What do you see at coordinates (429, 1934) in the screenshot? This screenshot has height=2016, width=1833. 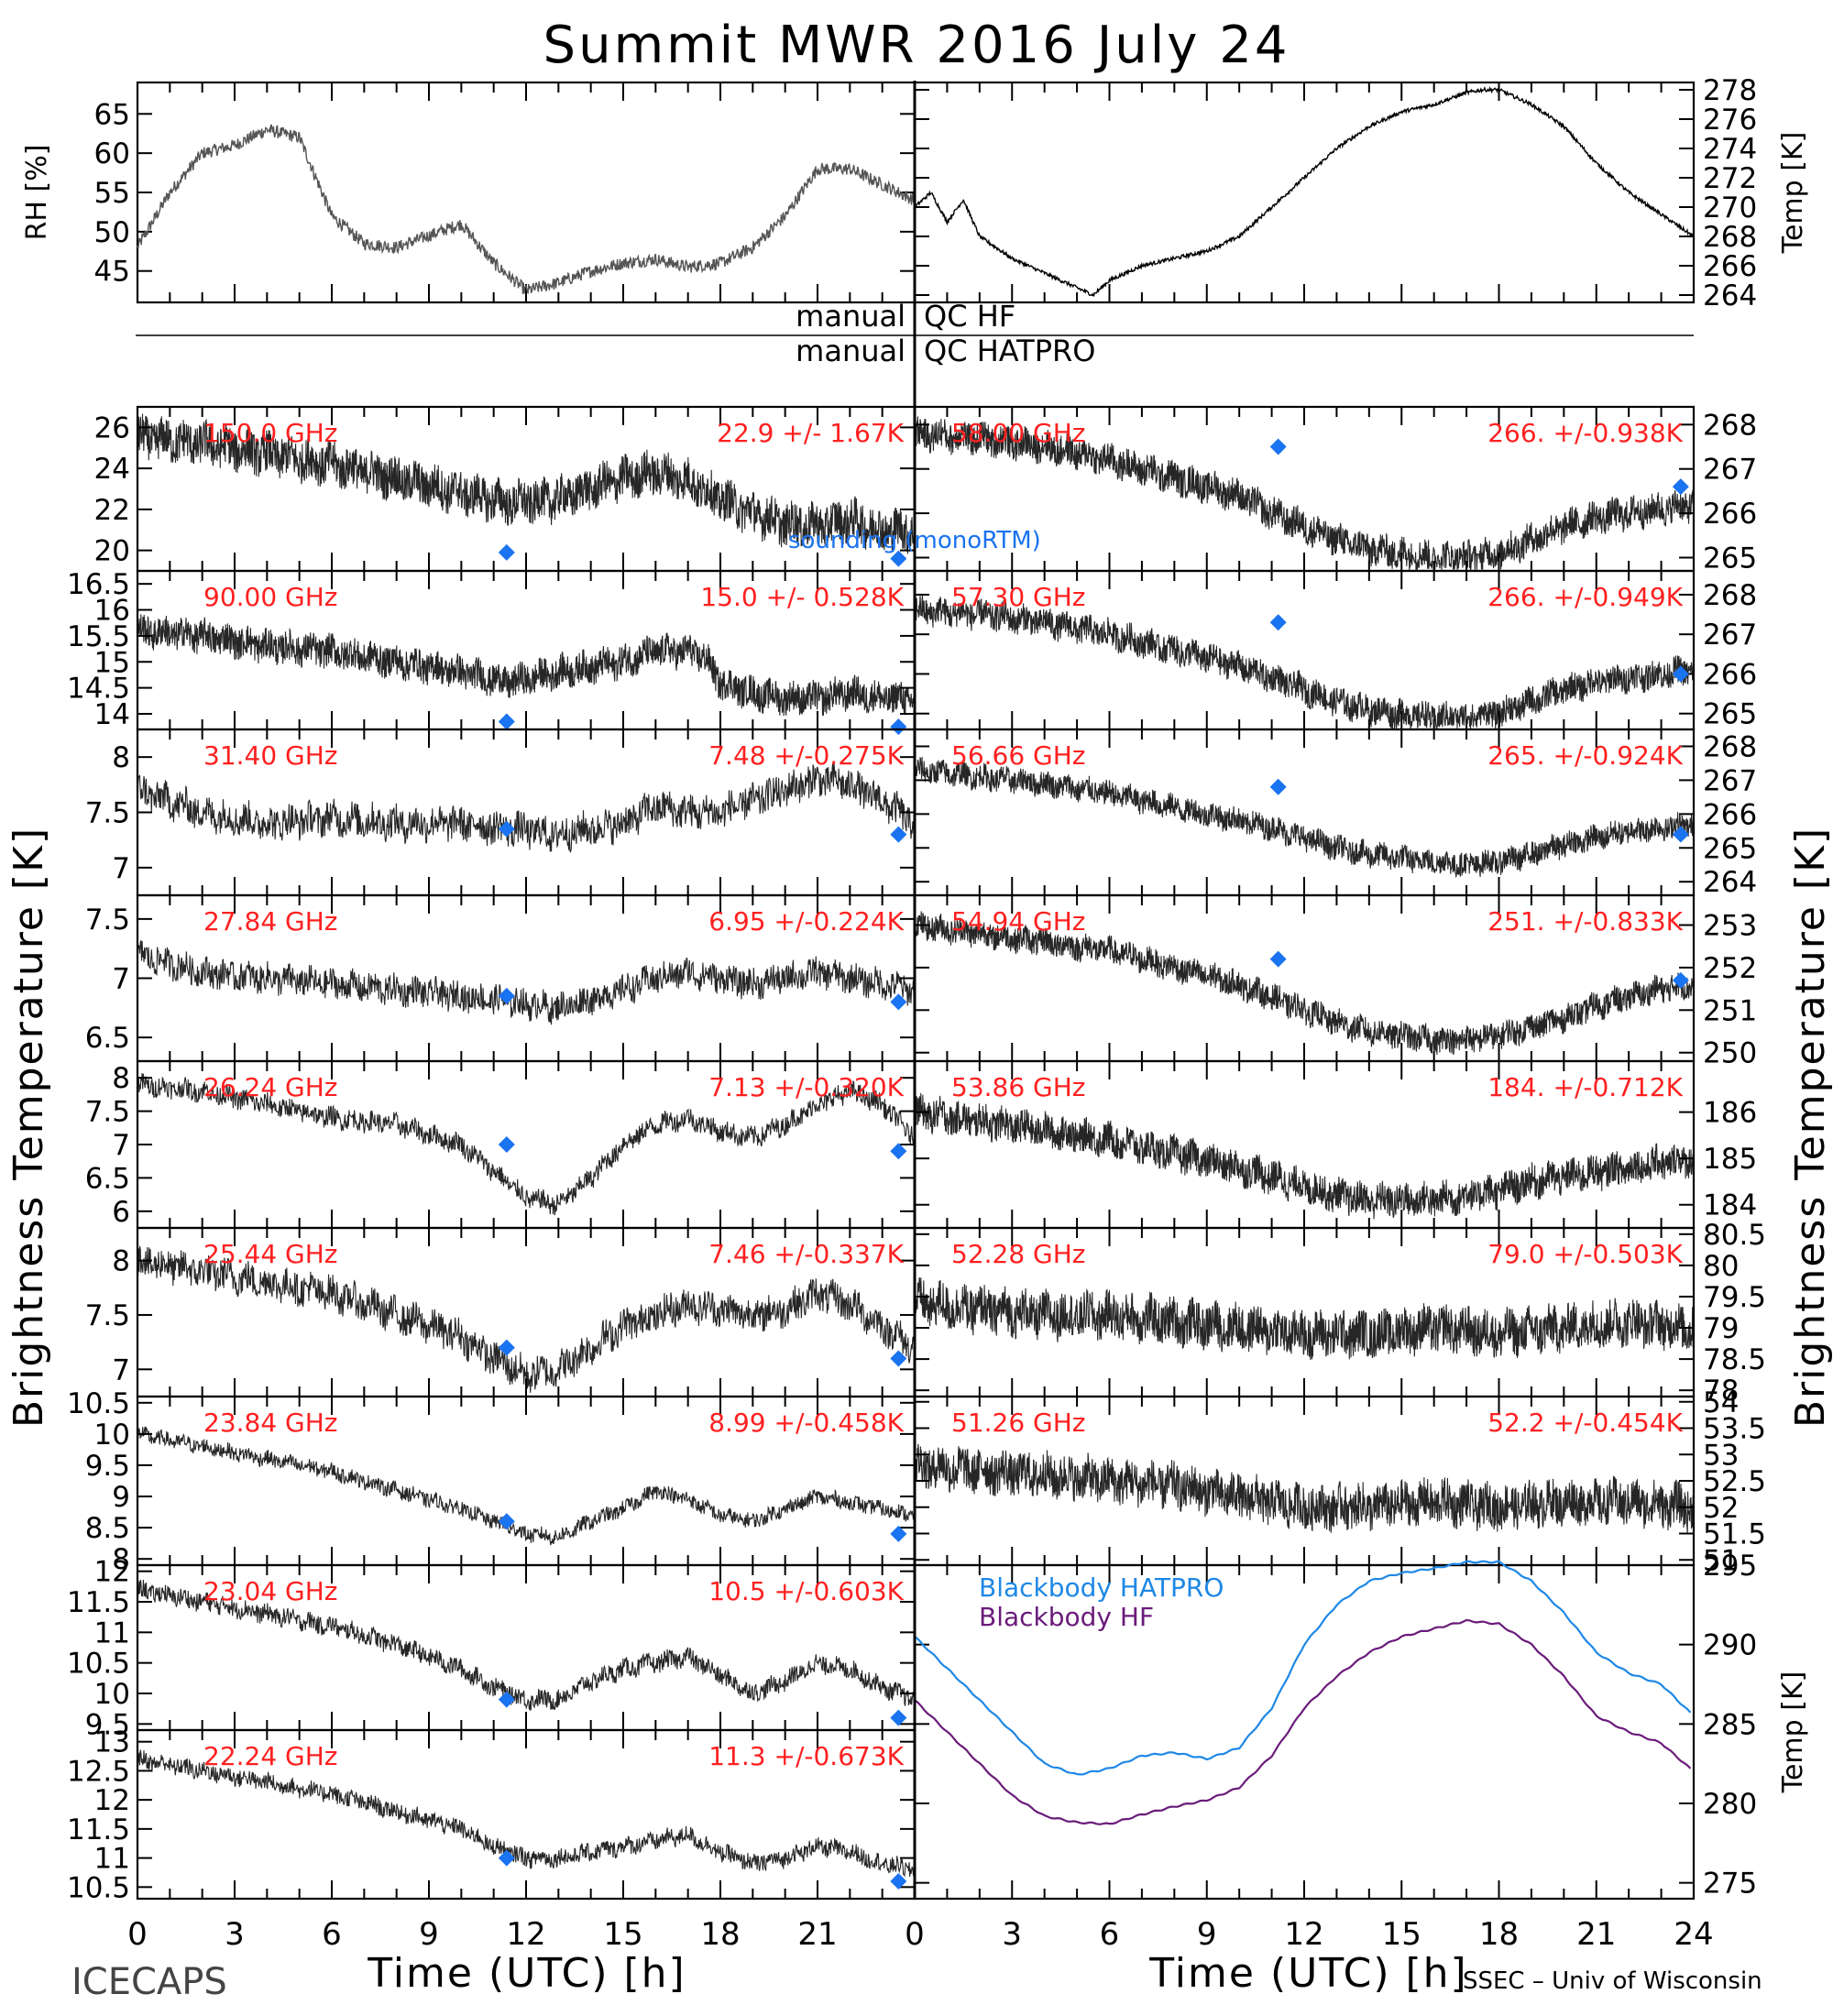 I see `xtick-label-left: 9` at bounding box center [429, 1934].